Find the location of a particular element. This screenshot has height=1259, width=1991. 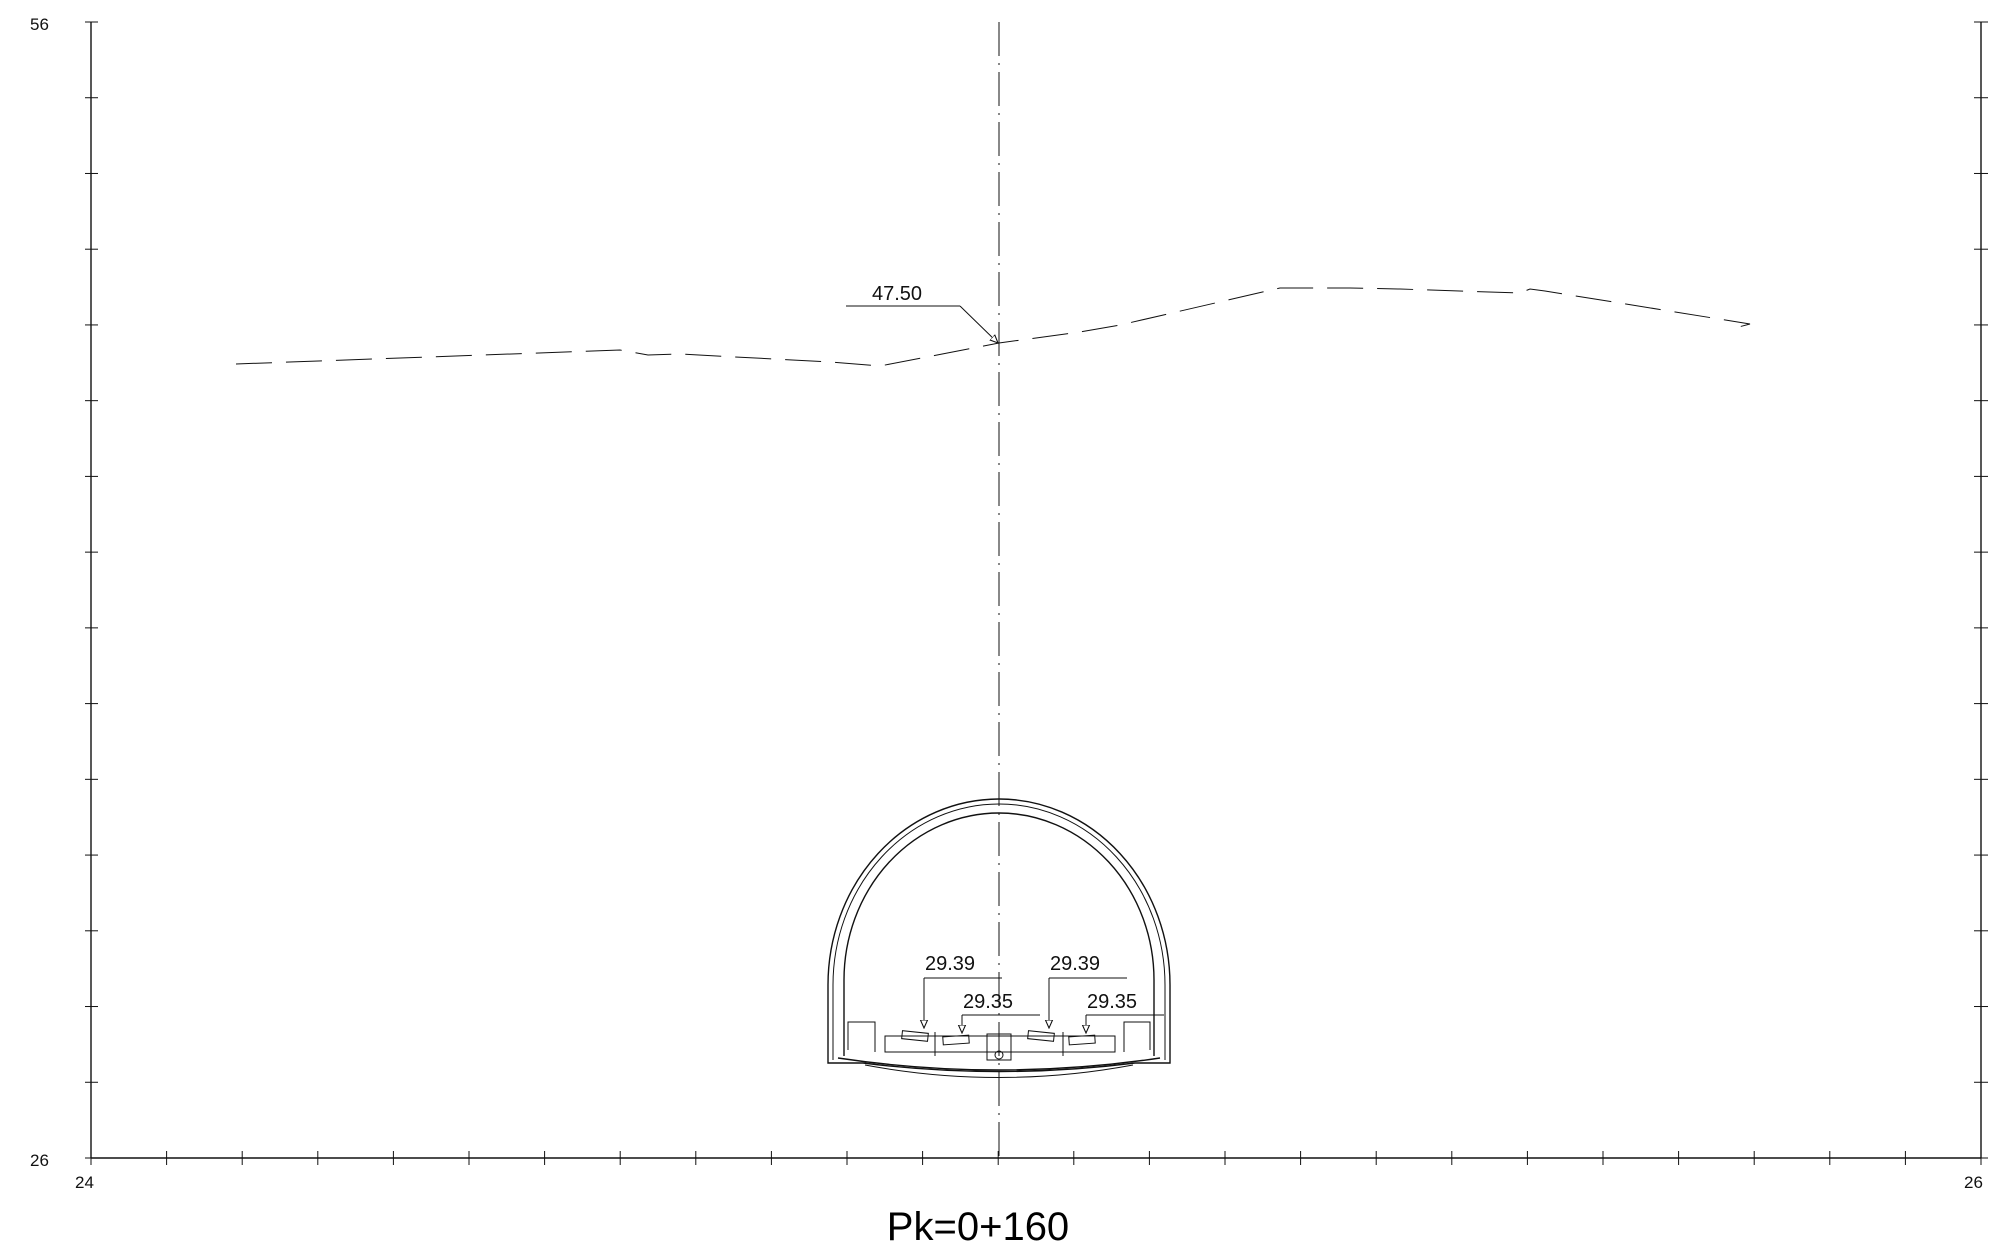

left-cable-duct is located at coordinates (861, 1036).